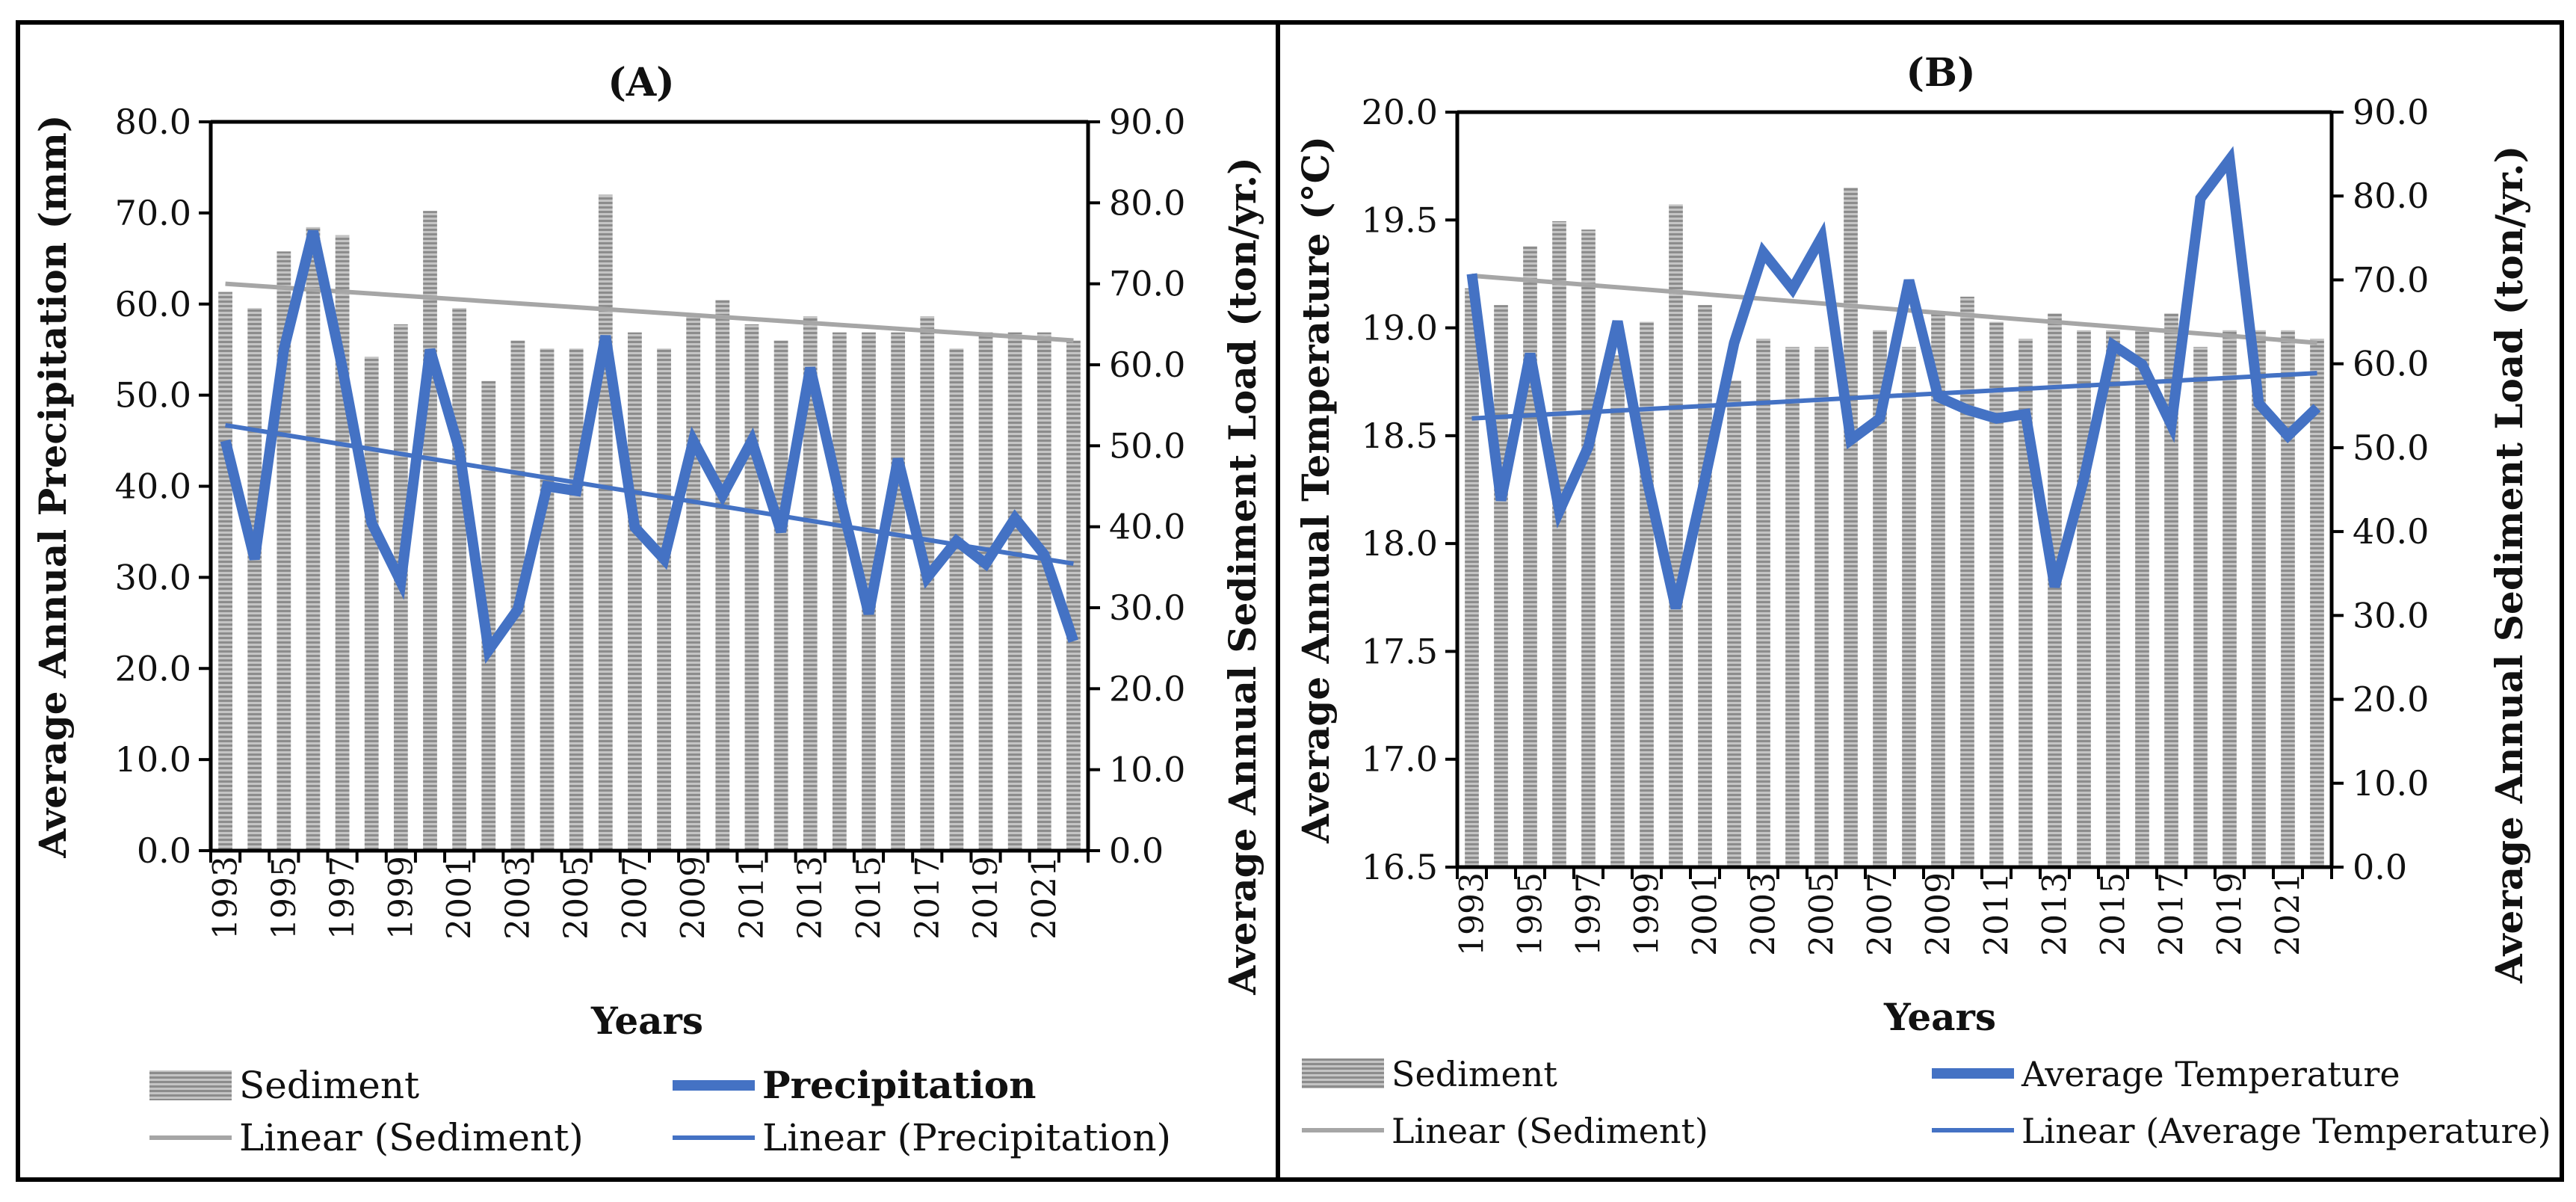  What do you see at coordinates (329, 1085) in the screenshot?
I see `legend-label: Sediment` at bounding box center [329, 1085].